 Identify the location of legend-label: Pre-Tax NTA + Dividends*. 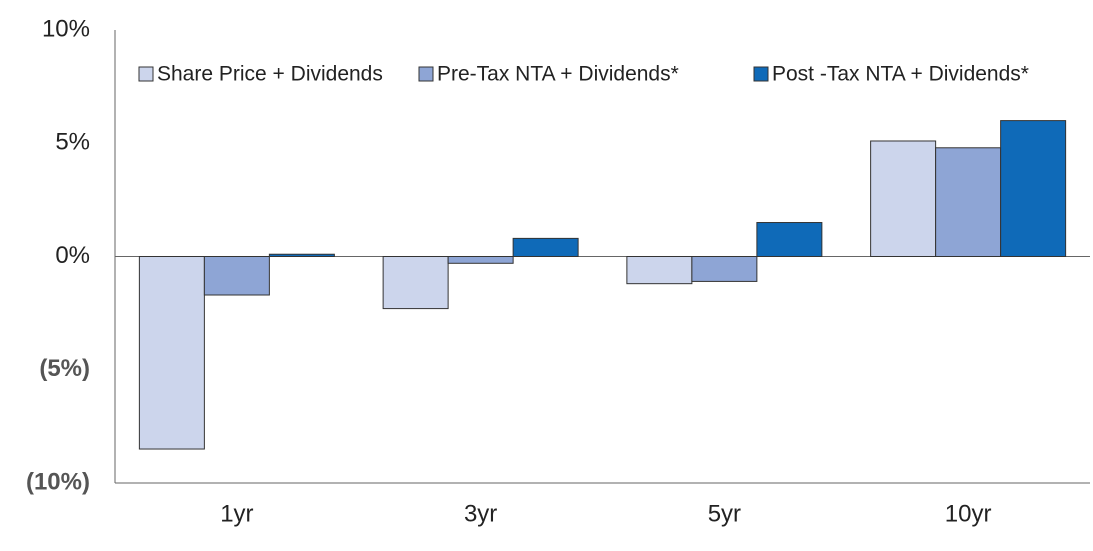
(558, 74).